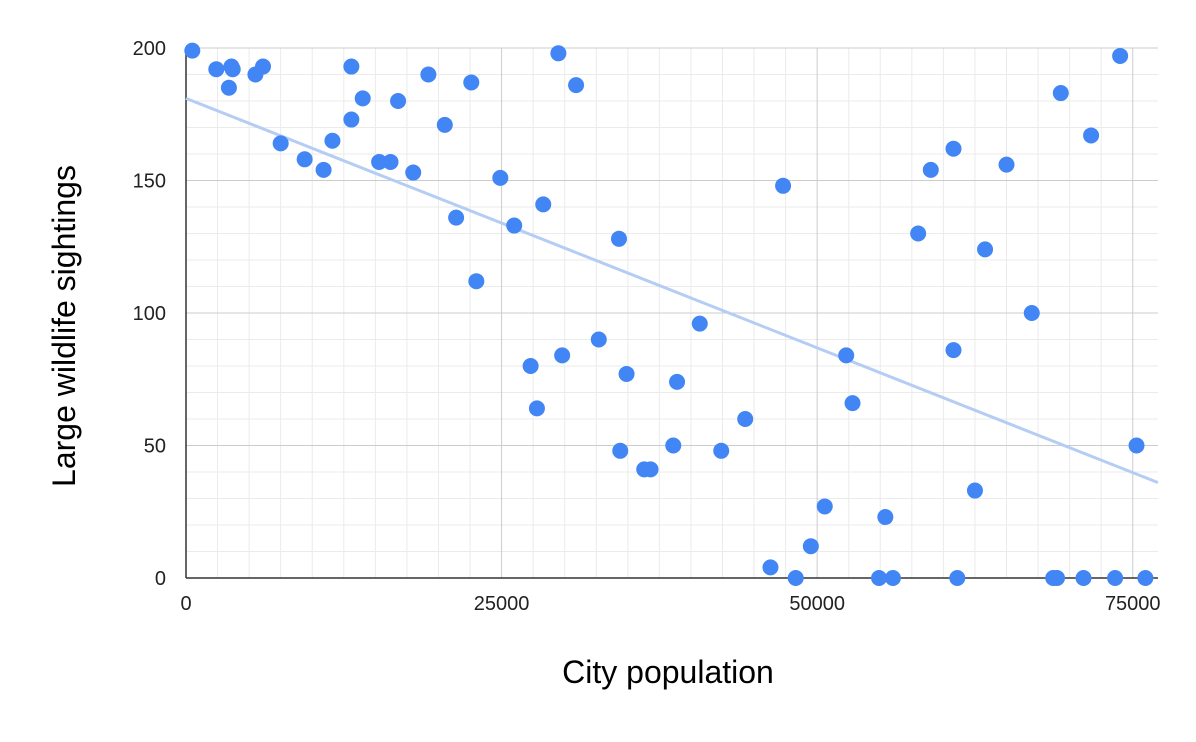  Describe the element at coordinates (155, 447) in the screenshot. I see `y-tick-label: 50` at that location.